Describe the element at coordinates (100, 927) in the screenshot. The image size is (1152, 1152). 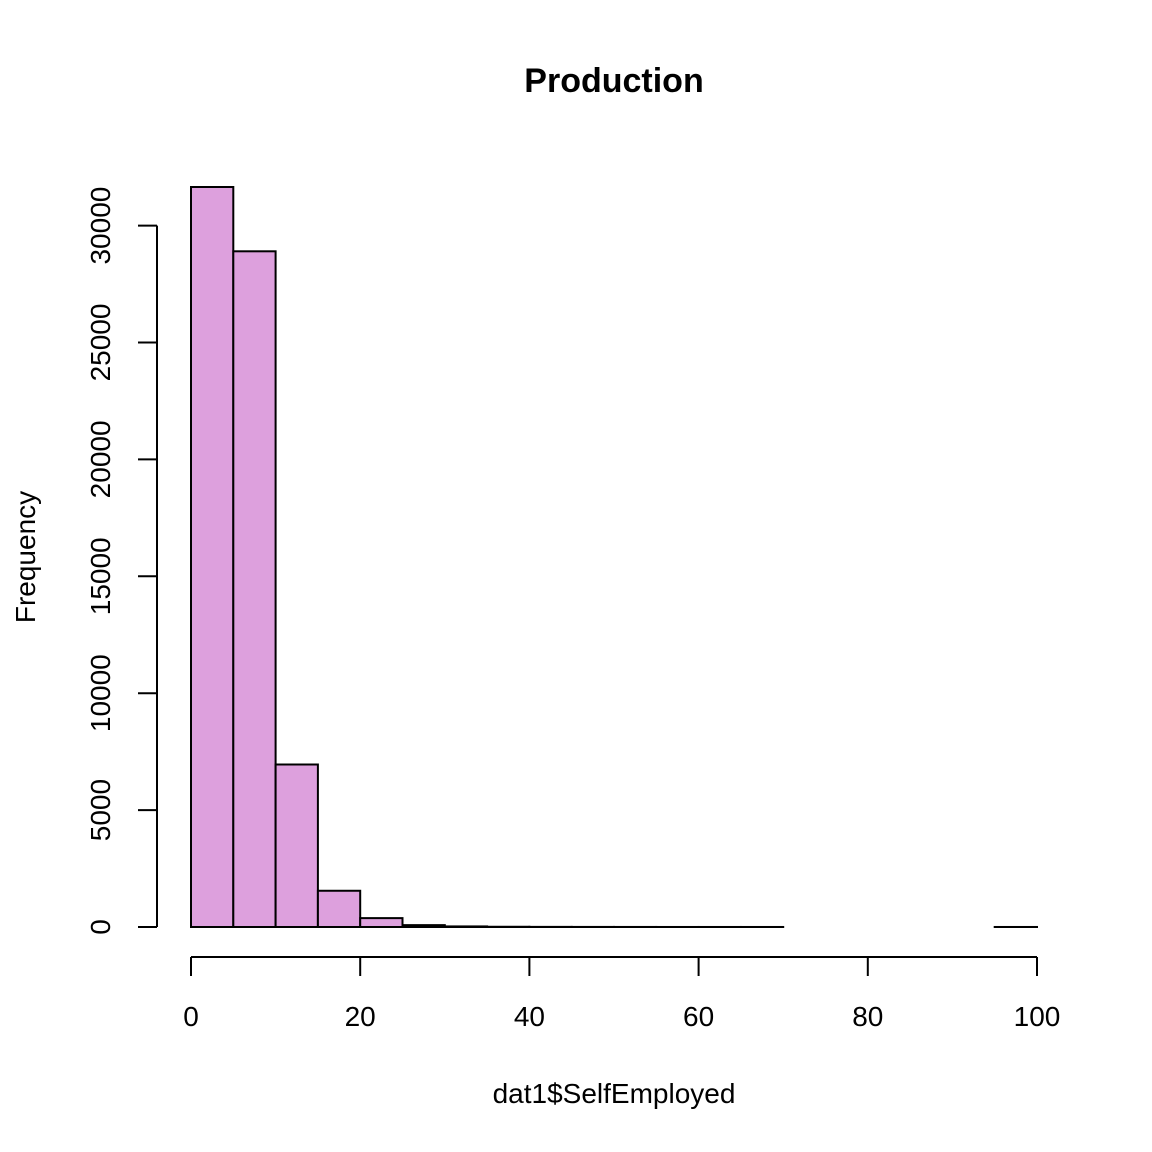
I see `y-tick-label: 0` at that location.